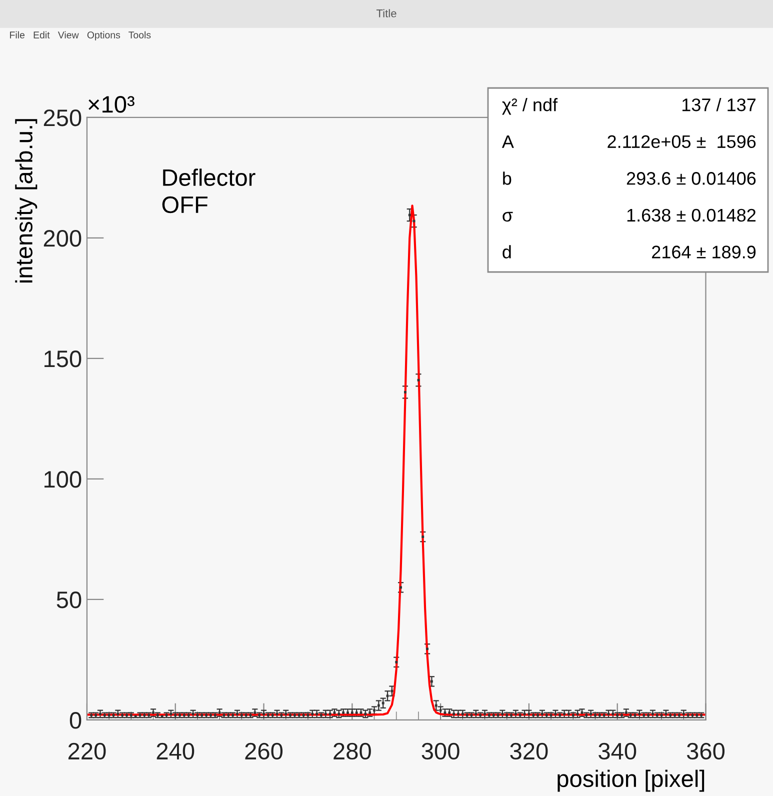 This screenshot has width=773, height=796. What do you see at coordinates (63, 479) in the screenshot?
I see `y-tick-label: 100` at bounding box center [63, 479].